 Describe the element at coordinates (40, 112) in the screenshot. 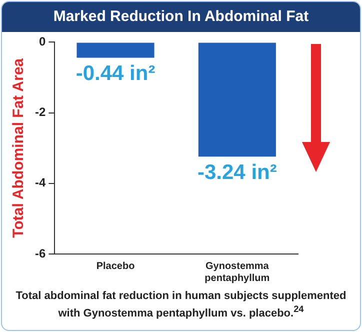

I see `y-tick-label: -2` at that location.